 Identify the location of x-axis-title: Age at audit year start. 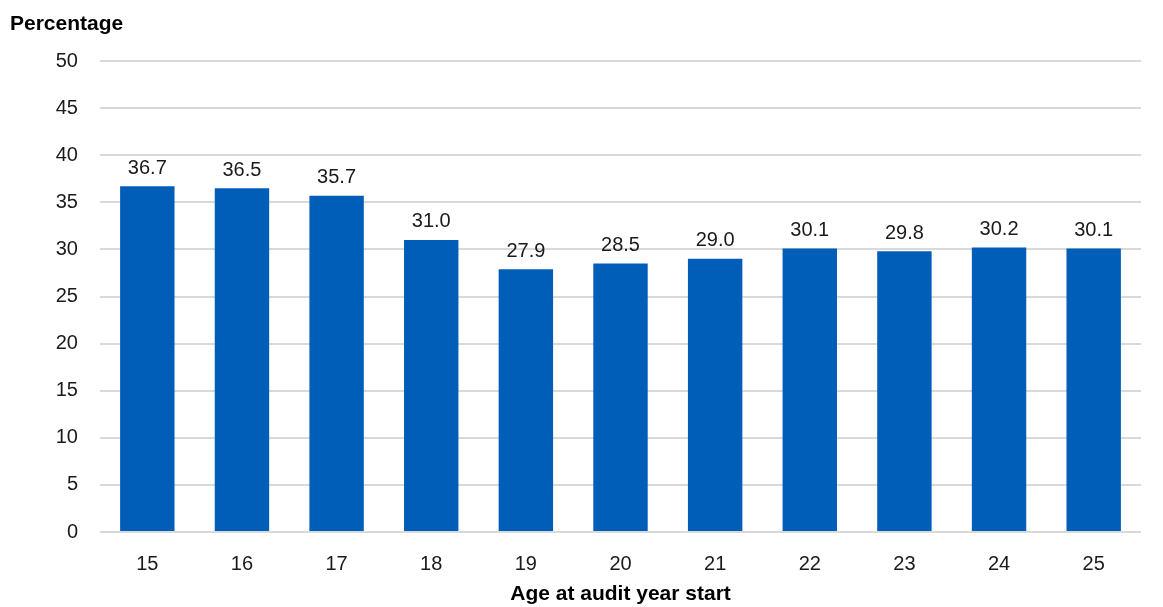
(620, 593).